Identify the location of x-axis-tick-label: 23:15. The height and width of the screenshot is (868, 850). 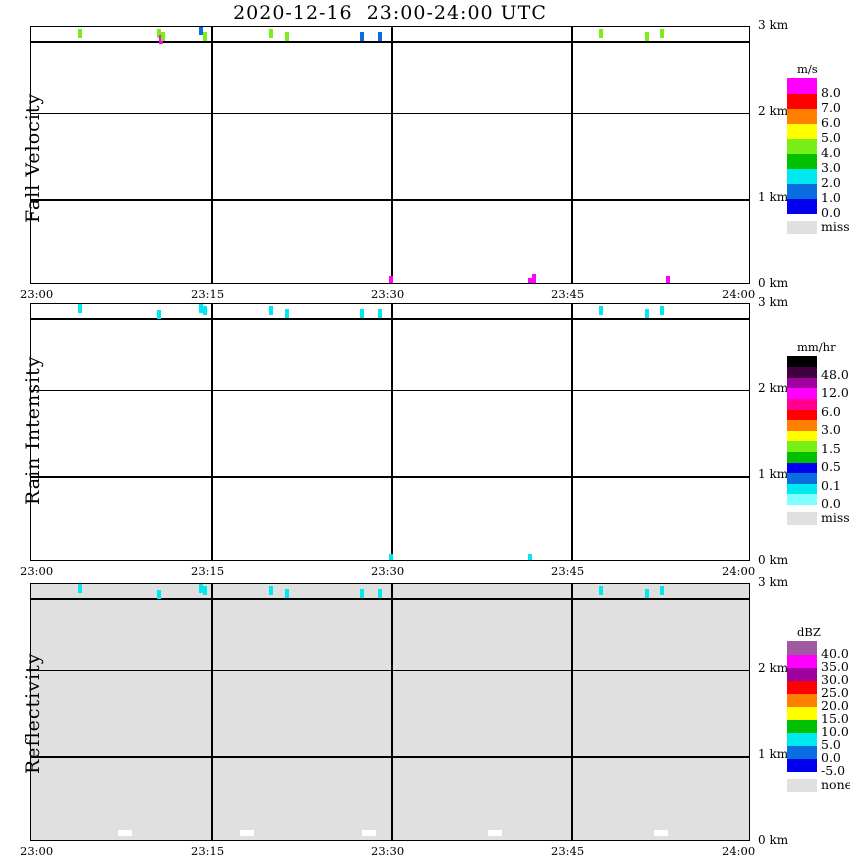
(208, 571).